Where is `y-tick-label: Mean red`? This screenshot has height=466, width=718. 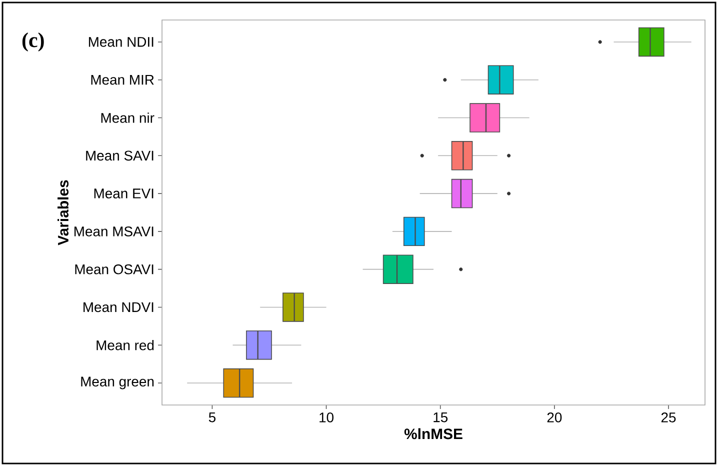 y-tick-label: Mean red is located at coordinates (125, 345).